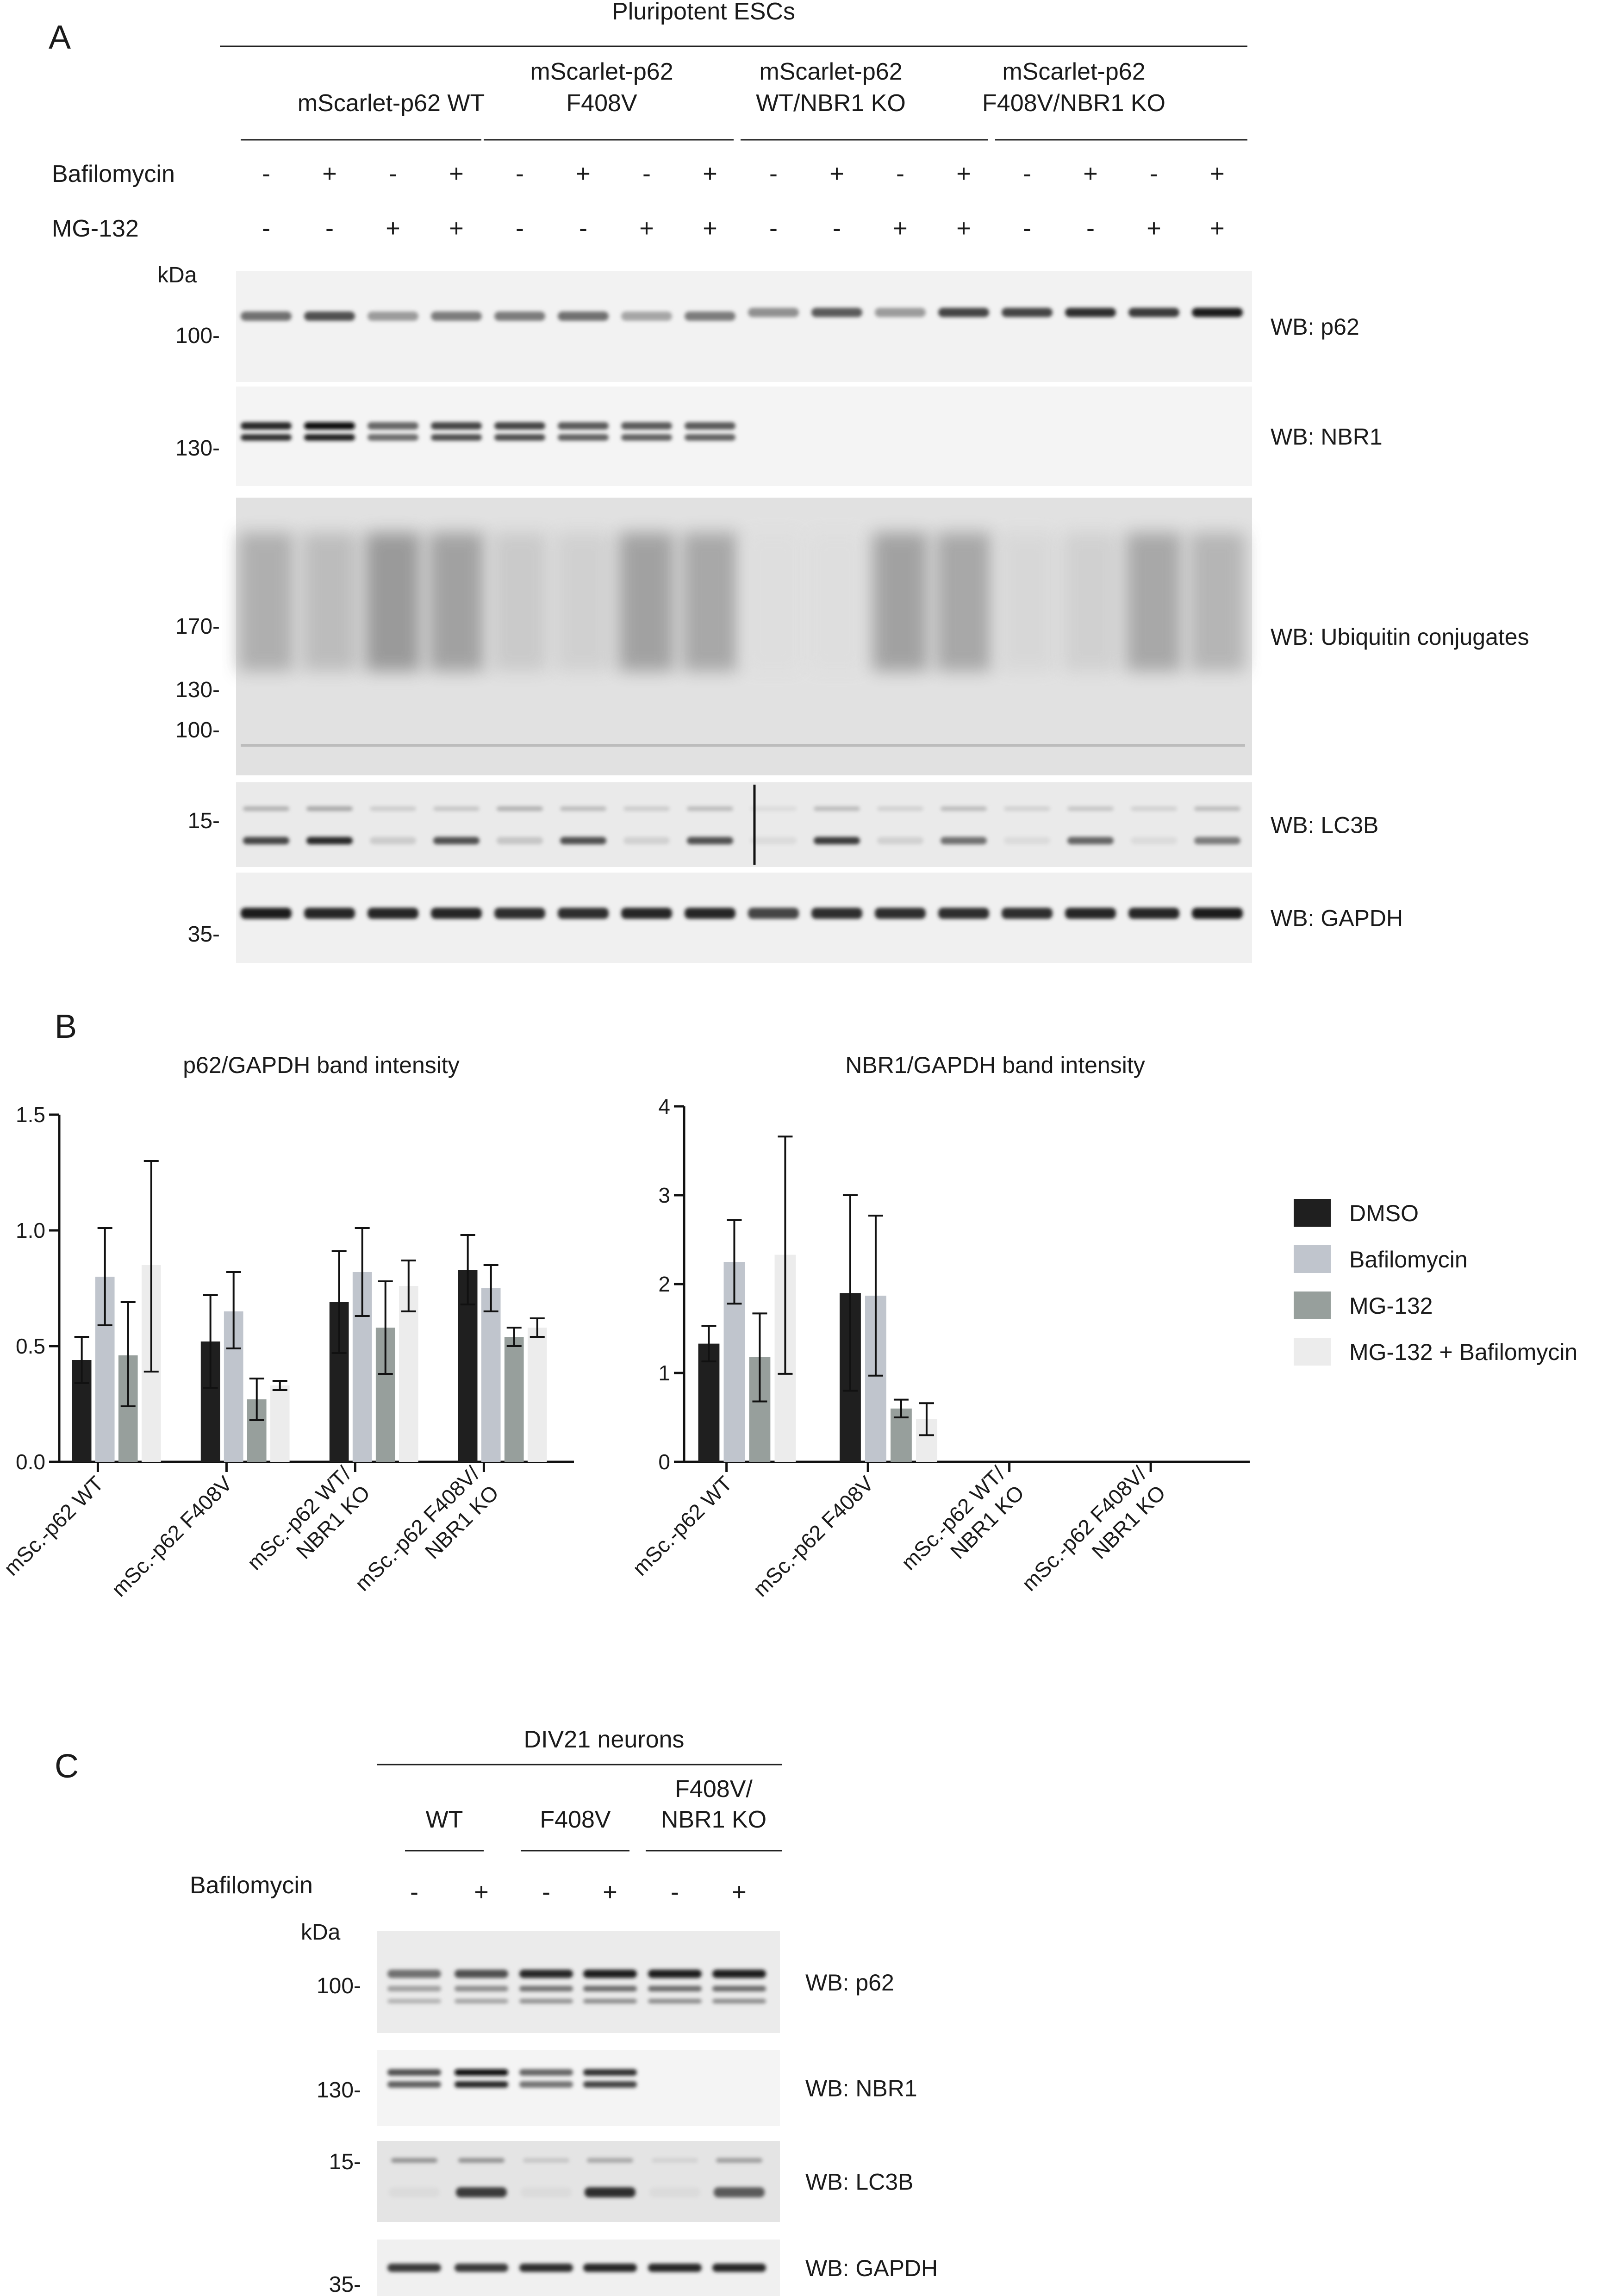 This screenshot has width=1620, height=2296. What do you see at coordinates (30, 1346) in the screenshot?
I see `y-tick-label: 0.5` at bounding box center [30, 1346].